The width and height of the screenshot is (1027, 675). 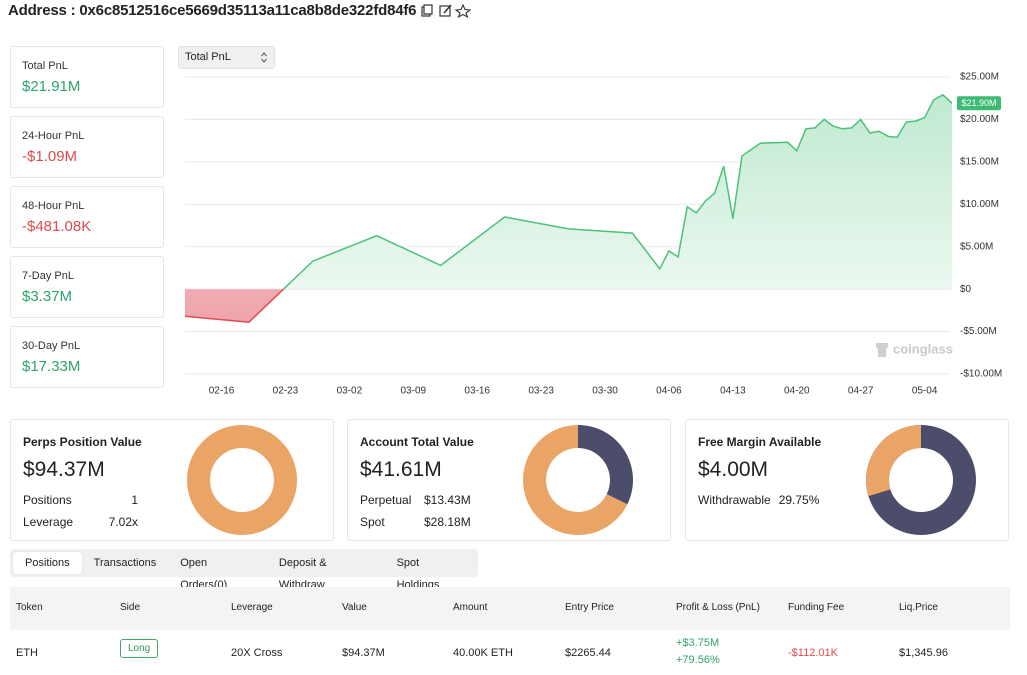 What do you see at coordinates (861, 391) in the screenshot?
I see `x-tick-label: 04-27` at bounding box center [861, 391].